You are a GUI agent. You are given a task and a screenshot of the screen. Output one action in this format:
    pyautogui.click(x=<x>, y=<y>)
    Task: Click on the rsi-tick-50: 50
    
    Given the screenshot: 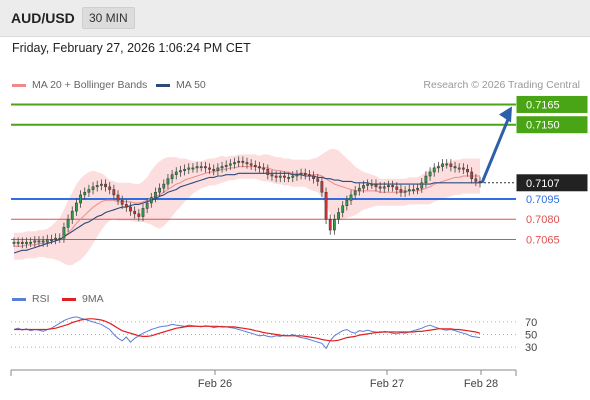 What is the action you would take?
    pyautogui.click(x=531, y=336)
    